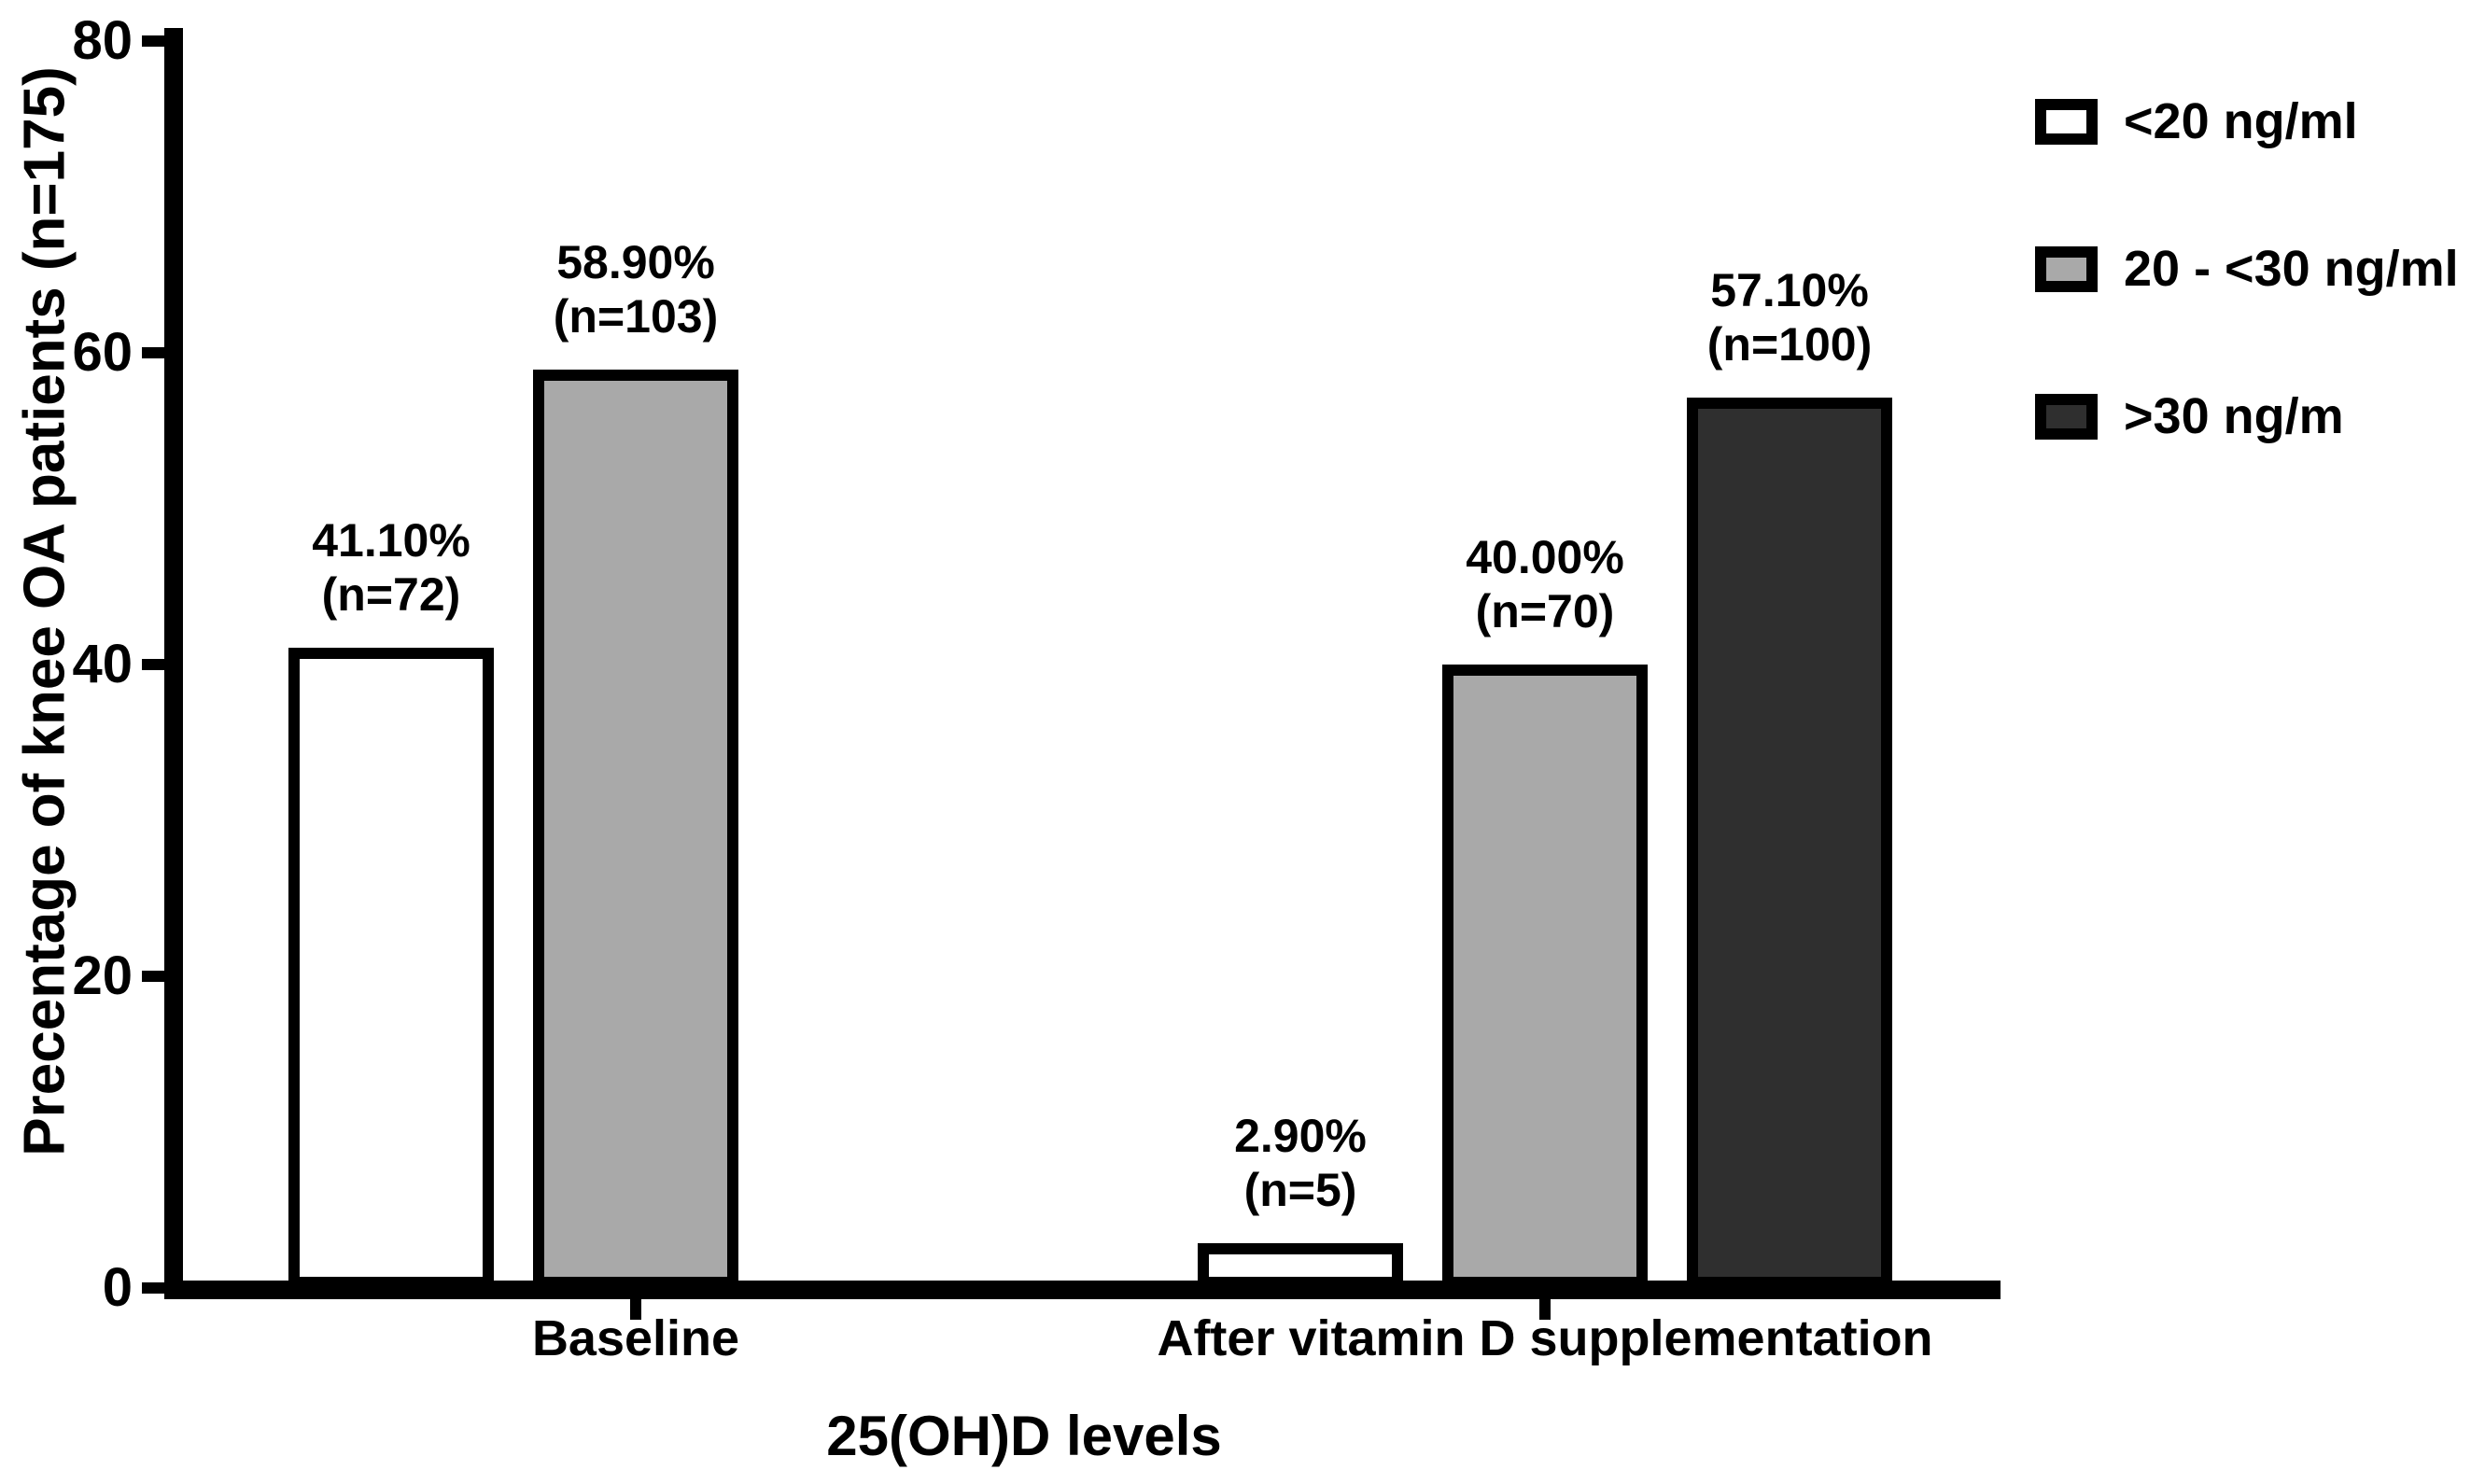  I want to click on bar-label-line: (n=5), so click(1300, 1189).